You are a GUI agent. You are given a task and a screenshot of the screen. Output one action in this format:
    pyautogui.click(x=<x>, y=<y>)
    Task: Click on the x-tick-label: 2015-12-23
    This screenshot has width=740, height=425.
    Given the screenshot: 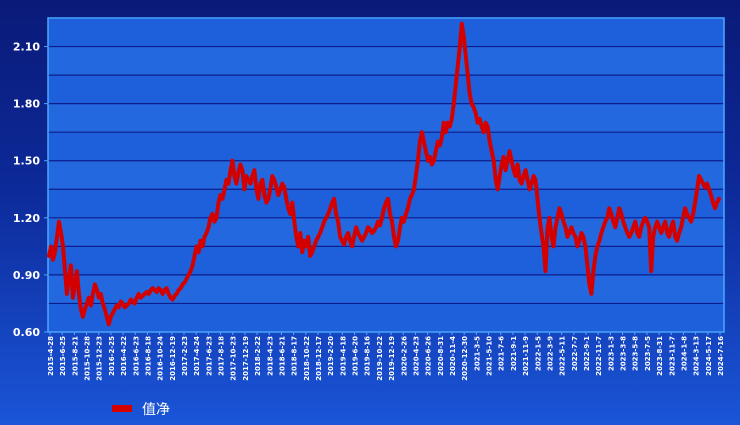 What is the action you would take?
    pyautogui.click(x=100, y=358)
    